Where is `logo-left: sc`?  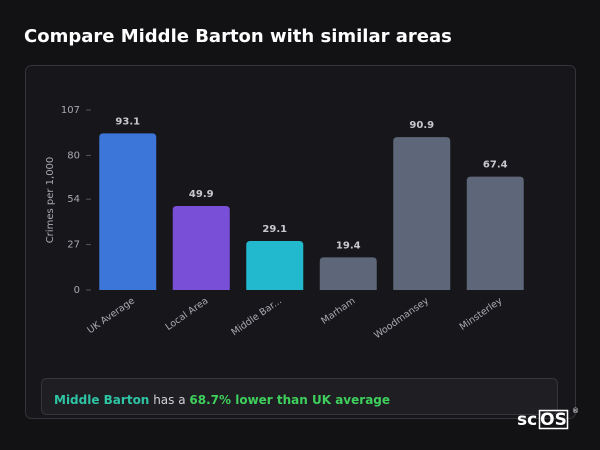 logo-left: sc is located at coordinates (527, 420).